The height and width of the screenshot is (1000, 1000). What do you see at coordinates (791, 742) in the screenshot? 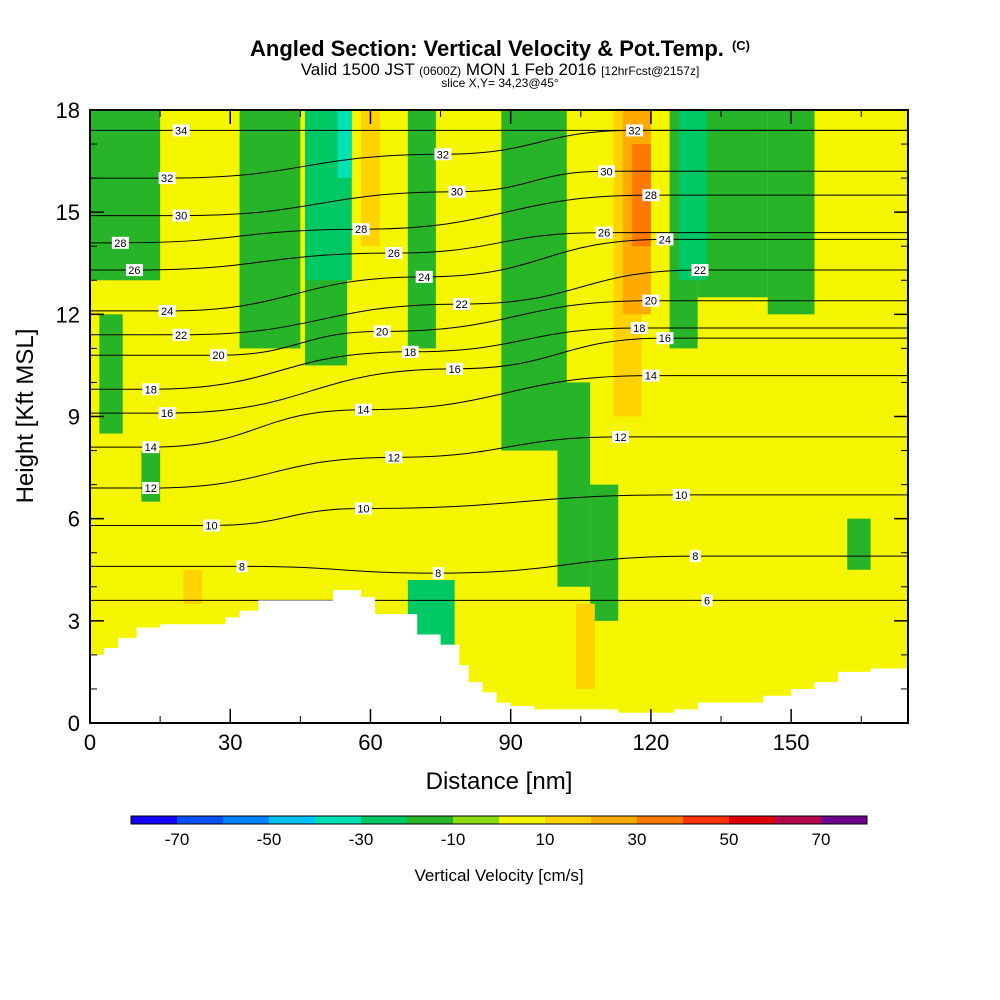
I see `x-tick-label: 150` at bounding box center [791, 742].